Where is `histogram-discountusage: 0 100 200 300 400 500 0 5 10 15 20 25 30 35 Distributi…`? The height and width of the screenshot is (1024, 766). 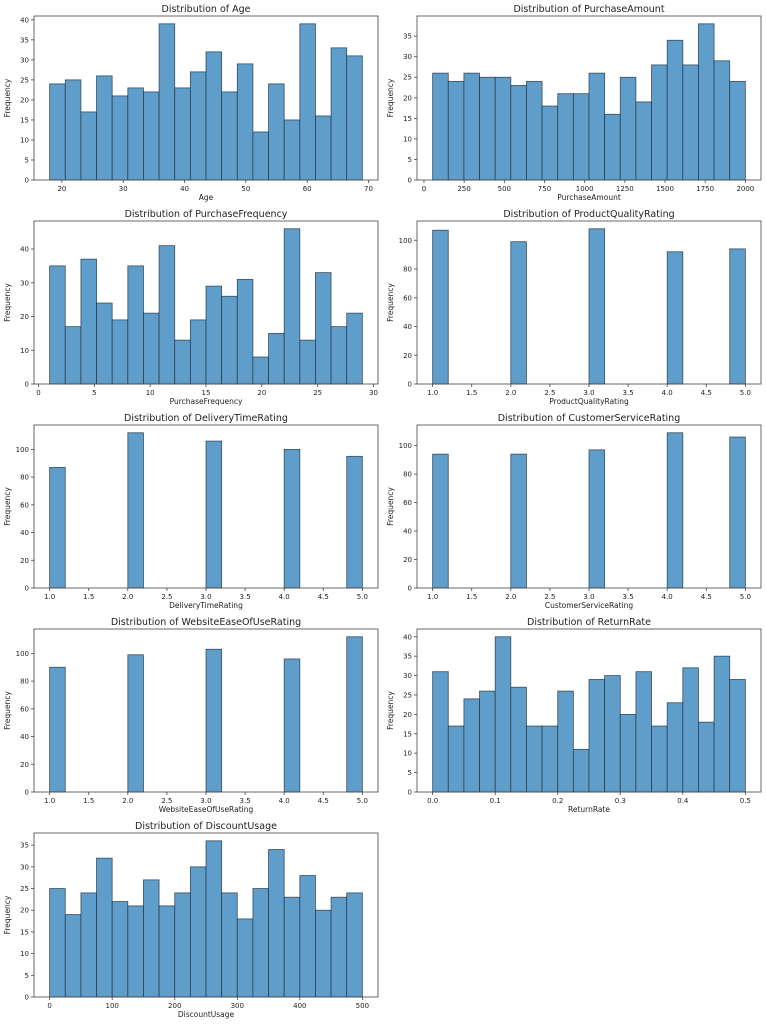
histogram-discountusage: 0 100 200 300 400 500 0 5 10 15 20 25 30 35 Distributi… is located at coordinates (191, 920).